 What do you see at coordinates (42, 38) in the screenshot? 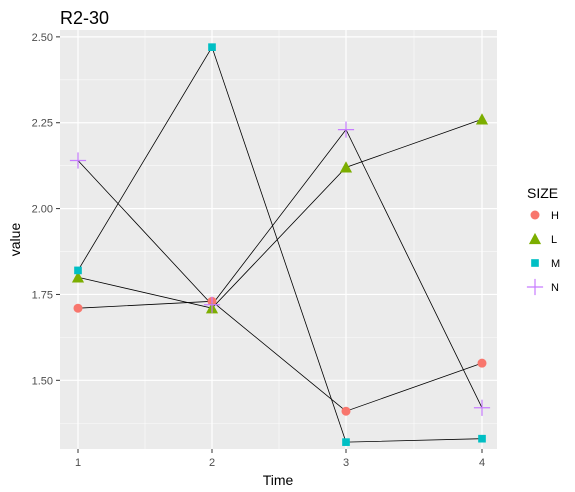
I see `y-tick-label: 2.50` at bounding box center [42, 38].